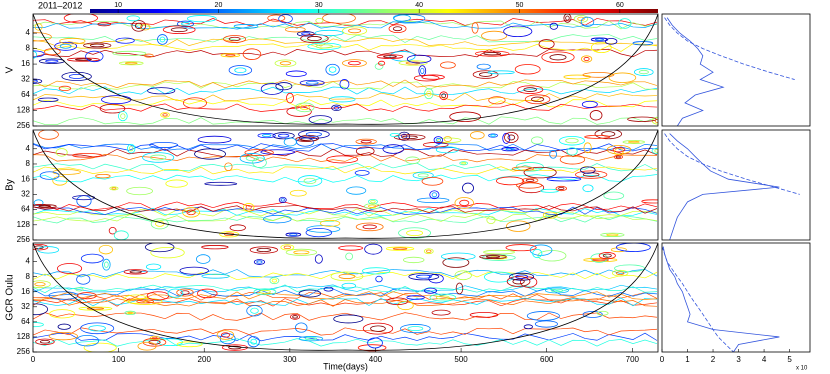  What do you see at coordinates (25, 79) in the screenshot?
I see `y-tick-label: 32` at bounding box center [25, 79].